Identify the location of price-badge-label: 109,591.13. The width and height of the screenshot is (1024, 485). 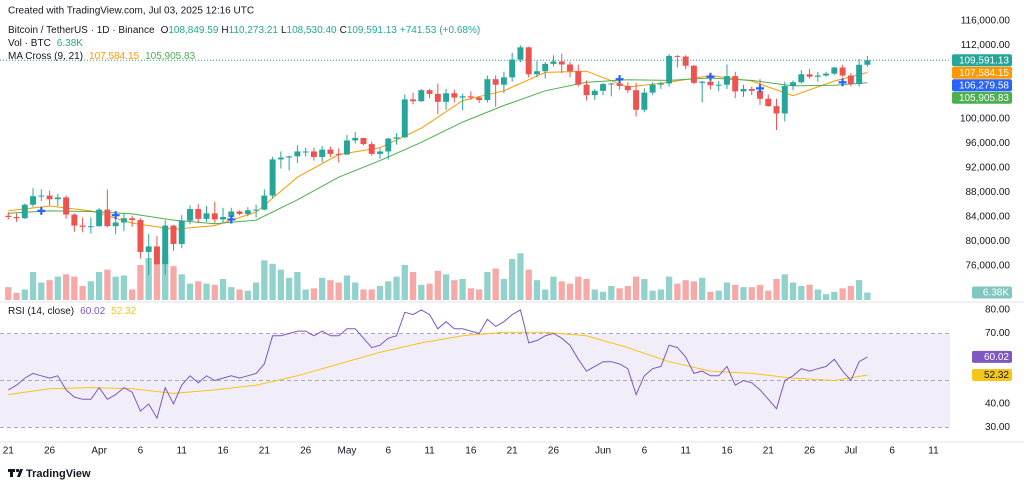
(984, 60).